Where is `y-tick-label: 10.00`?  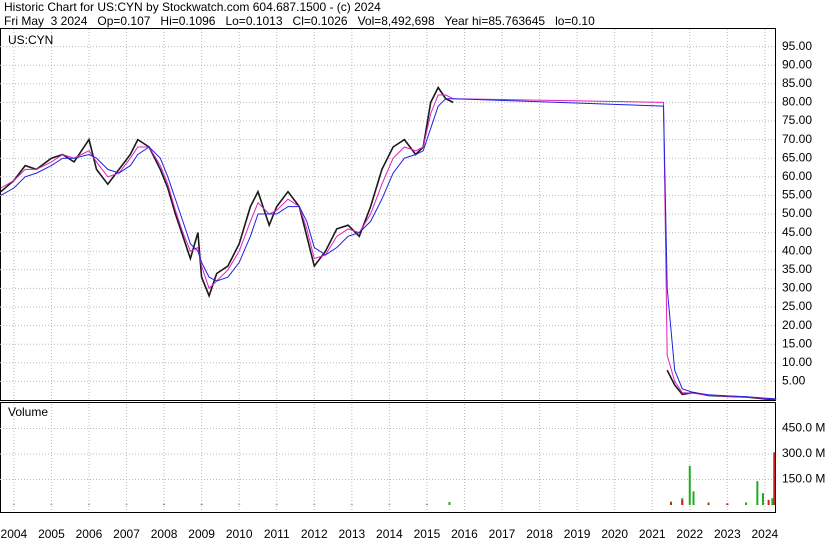
y-tick-label: 10.00 is located at coordinates (797, 362).